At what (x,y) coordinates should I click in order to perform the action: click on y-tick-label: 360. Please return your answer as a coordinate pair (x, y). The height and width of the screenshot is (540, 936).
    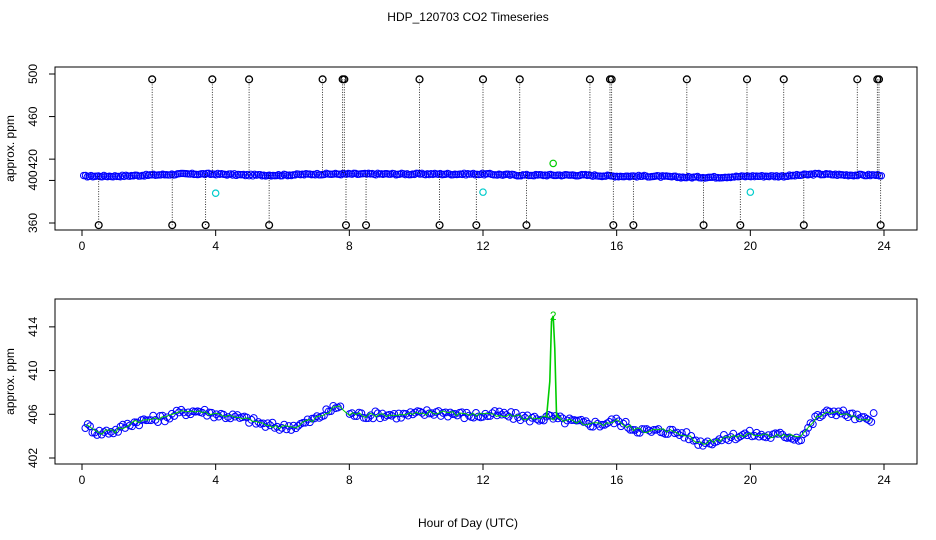
    Looking at the image, I should click on (33, 223).